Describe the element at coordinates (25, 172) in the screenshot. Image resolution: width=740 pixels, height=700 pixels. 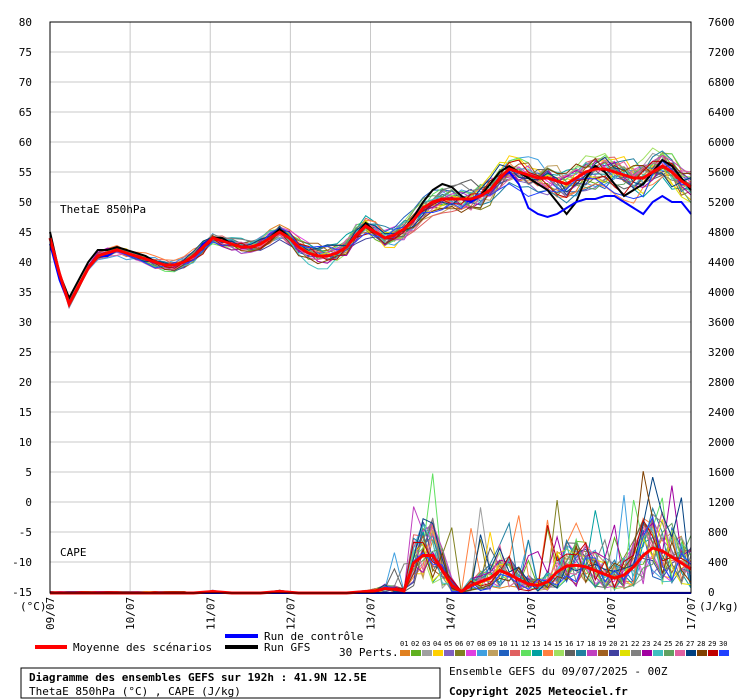
I see `left-tick-label: 55` at that location.